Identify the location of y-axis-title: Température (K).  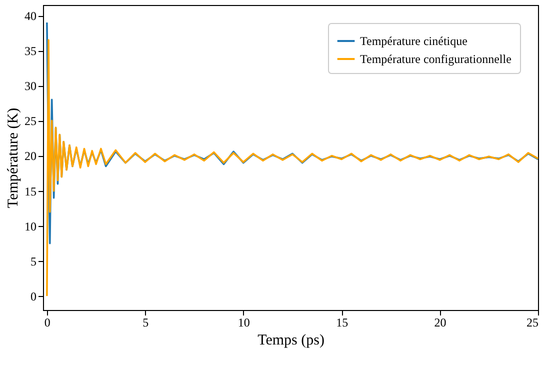
(14, 158).